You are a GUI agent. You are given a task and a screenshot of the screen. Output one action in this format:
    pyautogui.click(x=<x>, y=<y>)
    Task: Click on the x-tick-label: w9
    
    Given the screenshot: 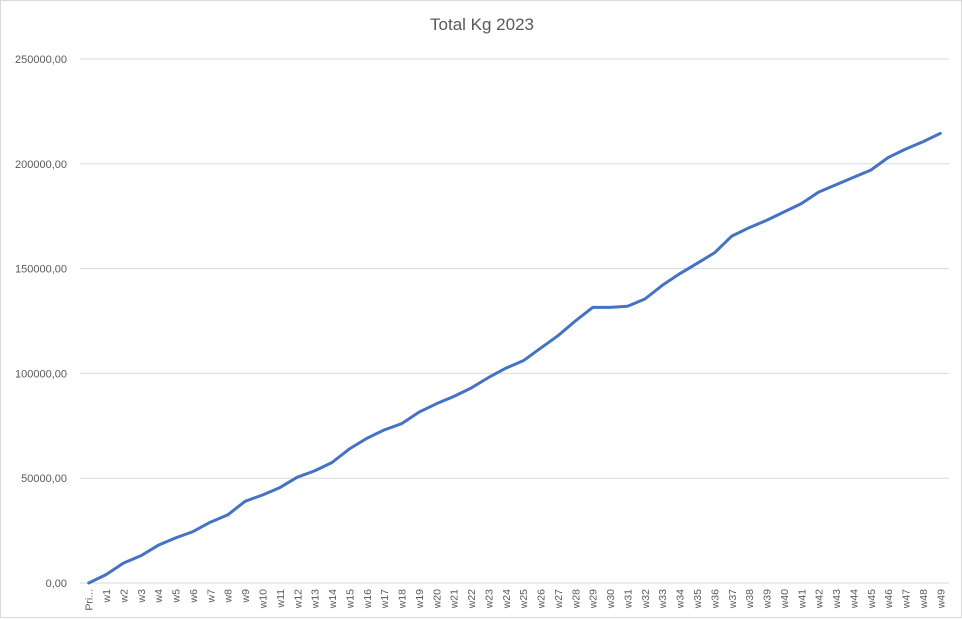 What is the action you would take?
    pyautogui.click(x=246, y=596)
    